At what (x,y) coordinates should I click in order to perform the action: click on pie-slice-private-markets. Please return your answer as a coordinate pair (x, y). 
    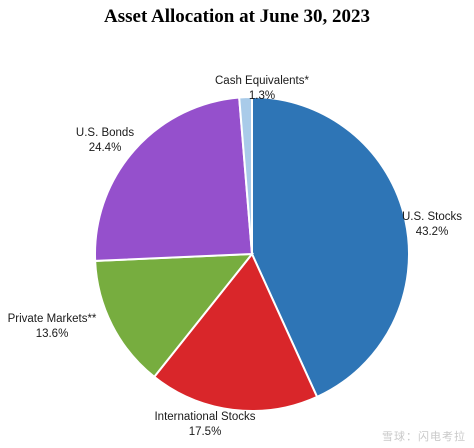
    Looking at the image, I should click on (174, 315).